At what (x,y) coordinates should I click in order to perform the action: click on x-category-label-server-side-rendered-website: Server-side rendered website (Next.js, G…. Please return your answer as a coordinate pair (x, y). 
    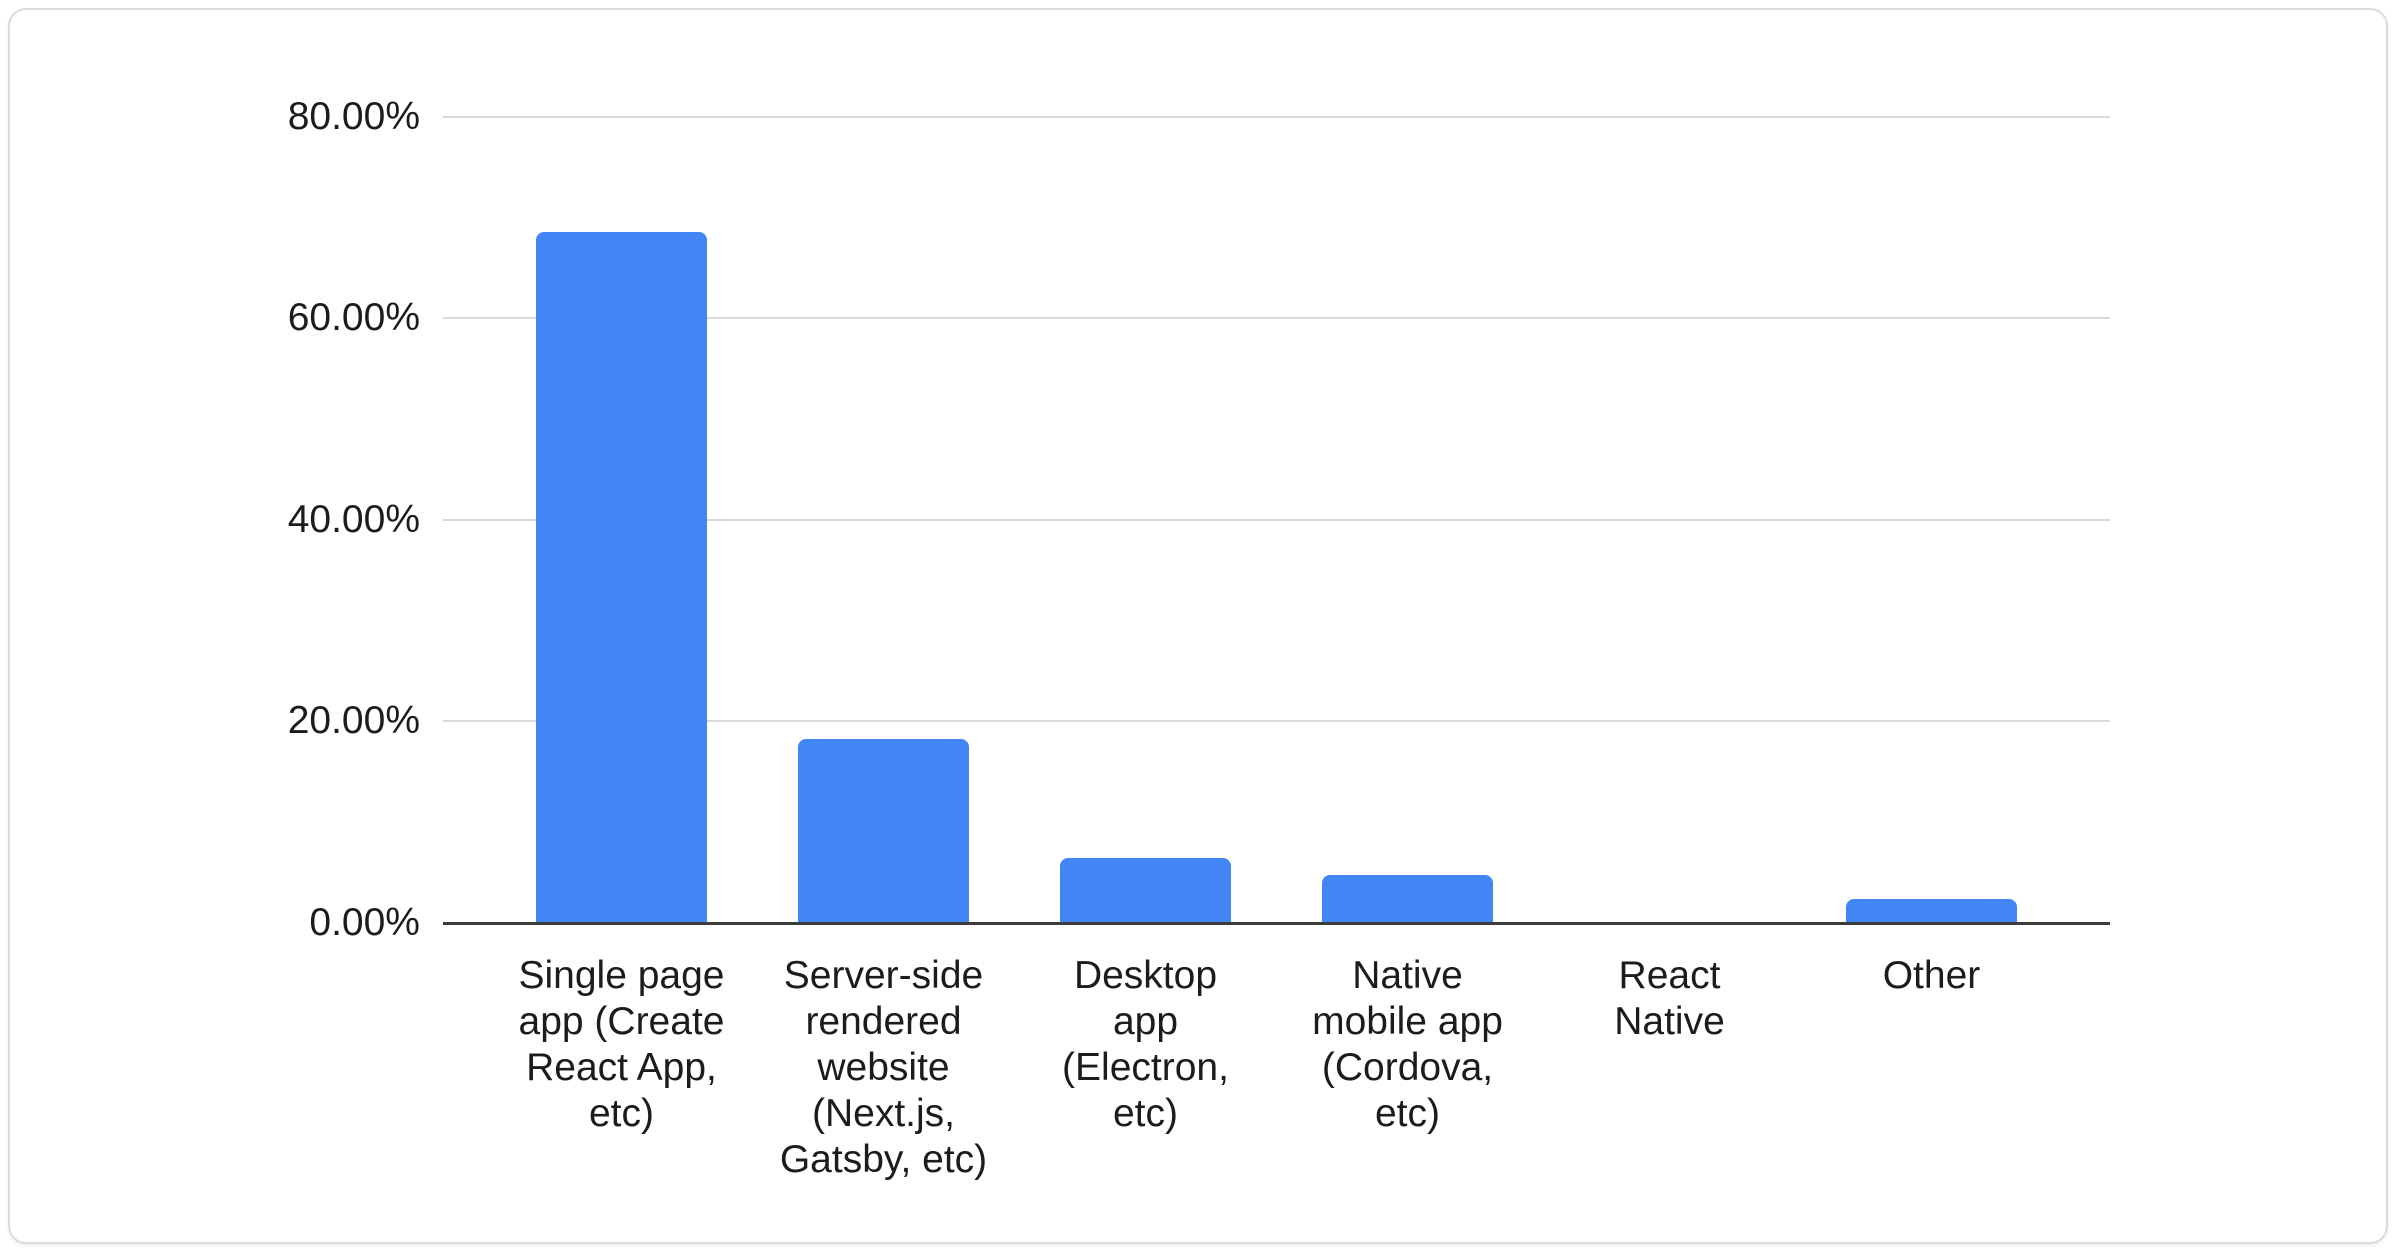
    Looking at the image, I should click on (883, 1067).